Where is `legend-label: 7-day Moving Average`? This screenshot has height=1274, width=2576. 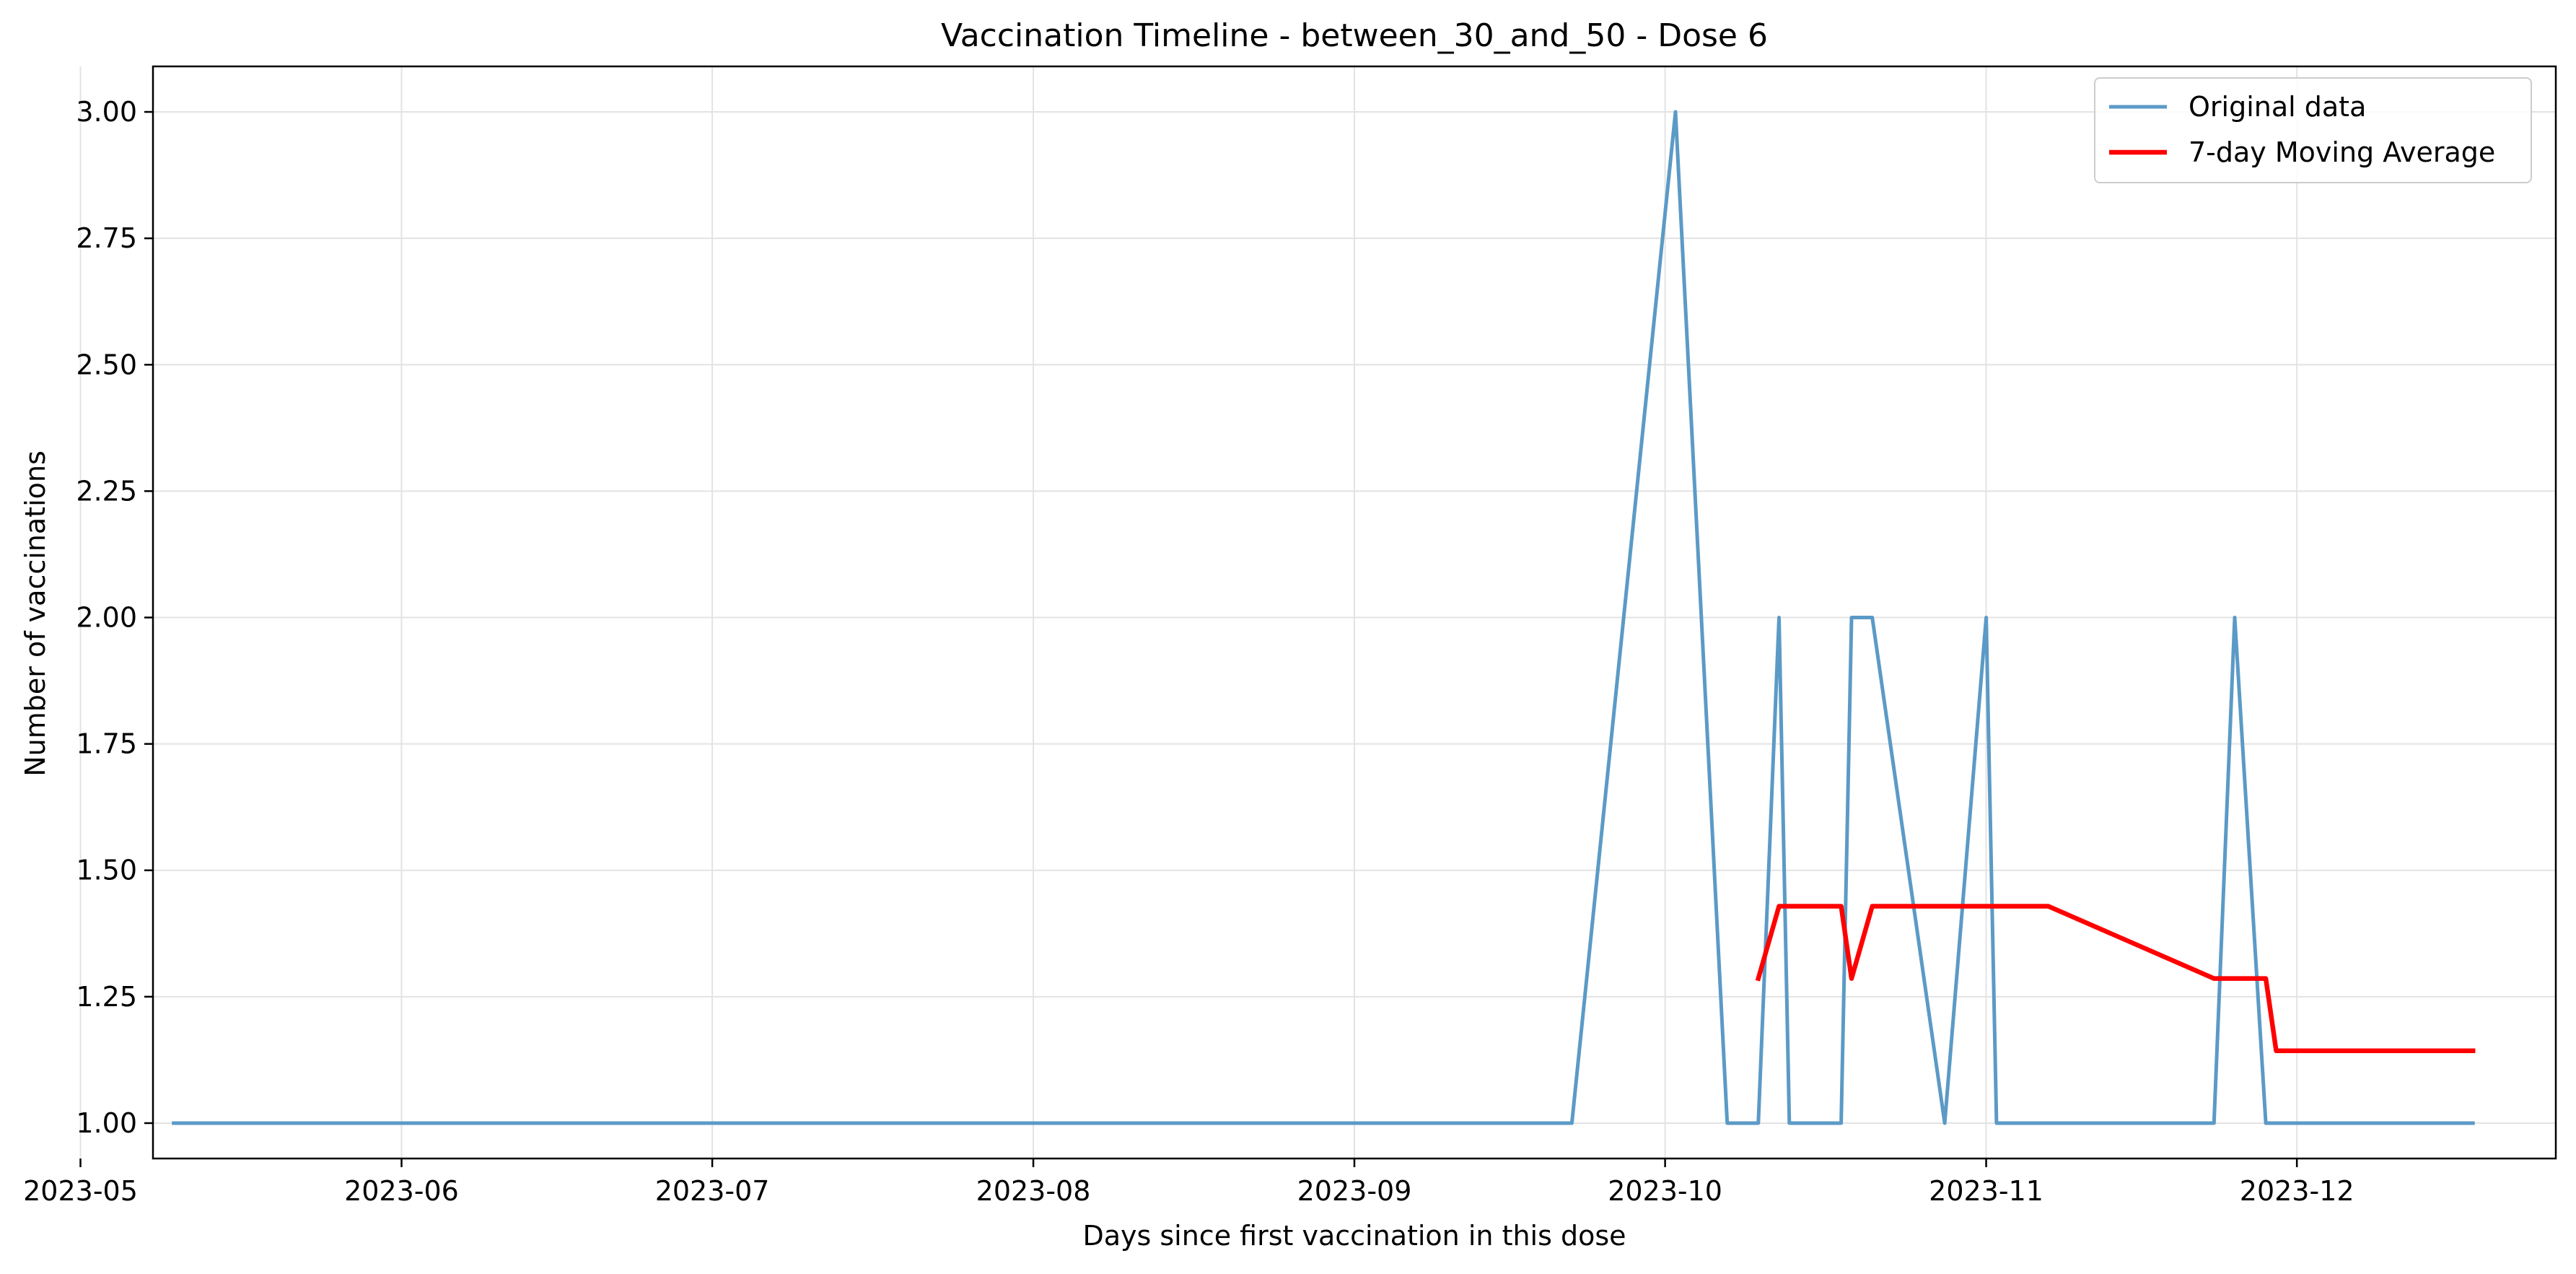
legend-label: 7-day Moving Average is located at coordinates (2342, 152).